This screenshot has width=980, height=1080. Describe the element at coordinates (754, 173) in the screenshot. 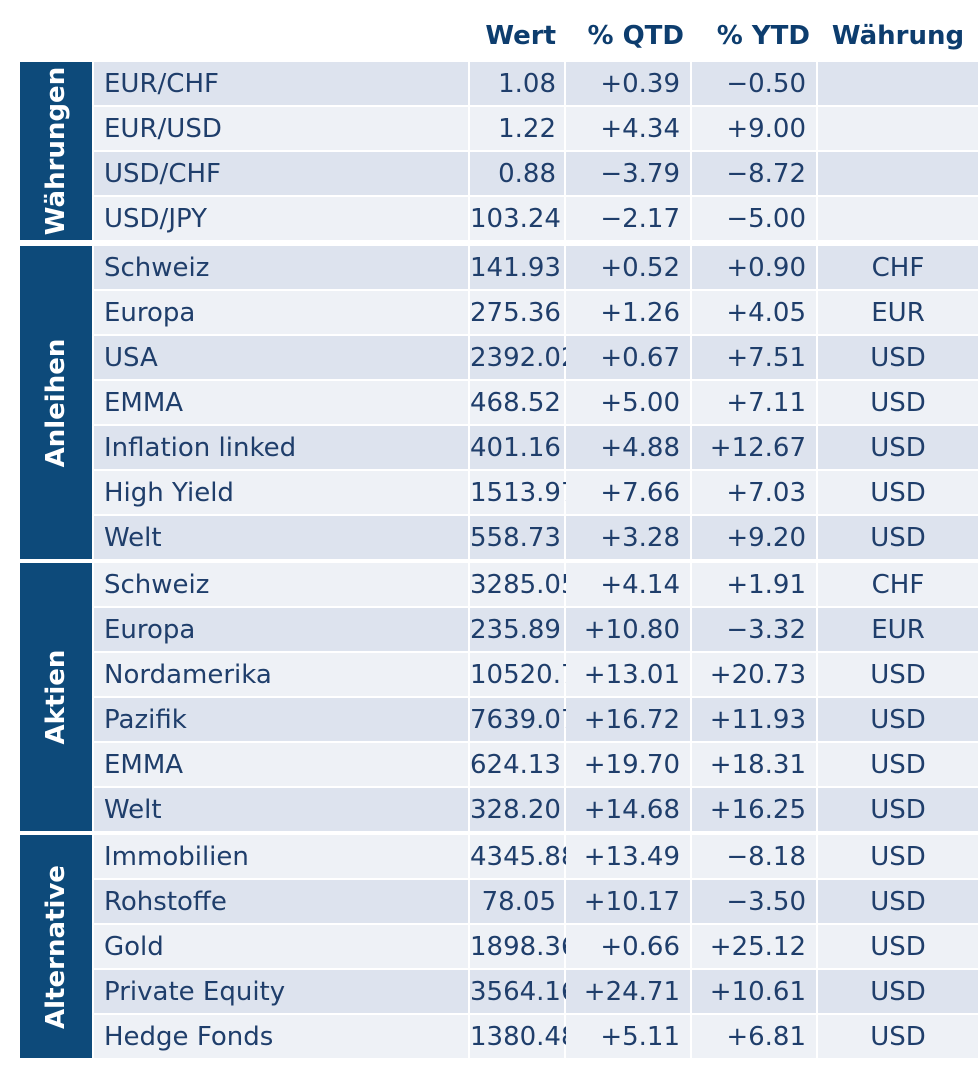

I see `row-ytd: −8.72` at that location.